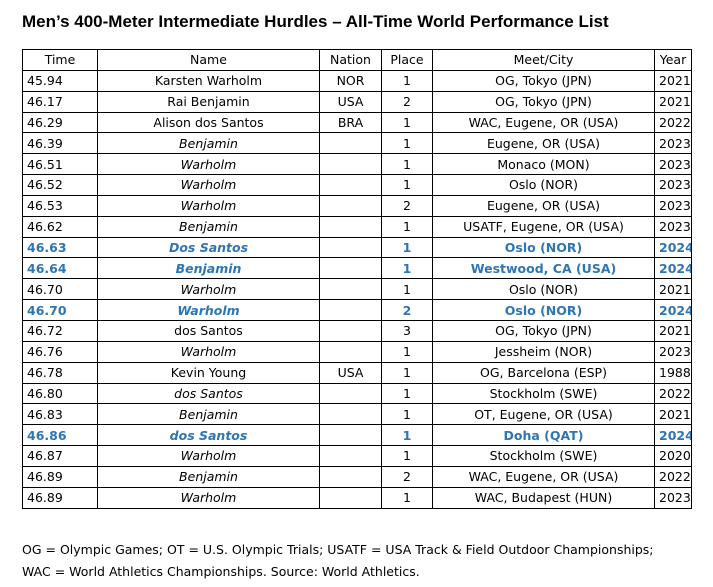  Describe the element at coordinates (60, 80) in the screenshot. I see `time-cell: 45.94` at that location.